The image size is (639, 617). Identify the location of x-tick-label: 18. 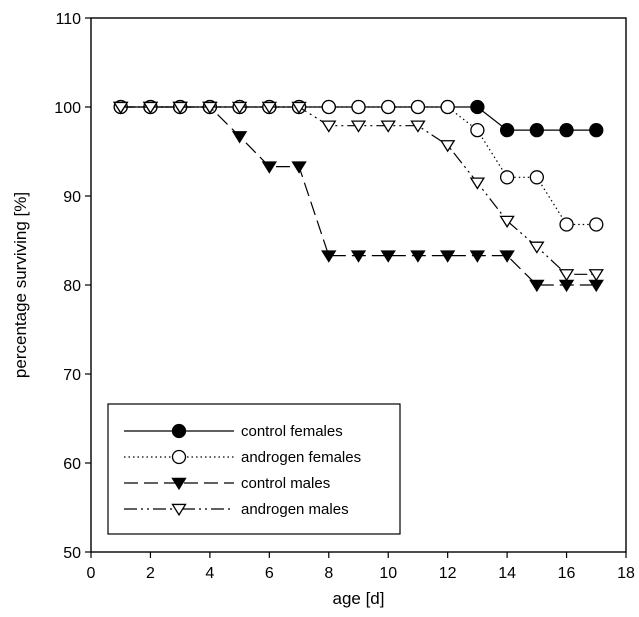
(626, 573).